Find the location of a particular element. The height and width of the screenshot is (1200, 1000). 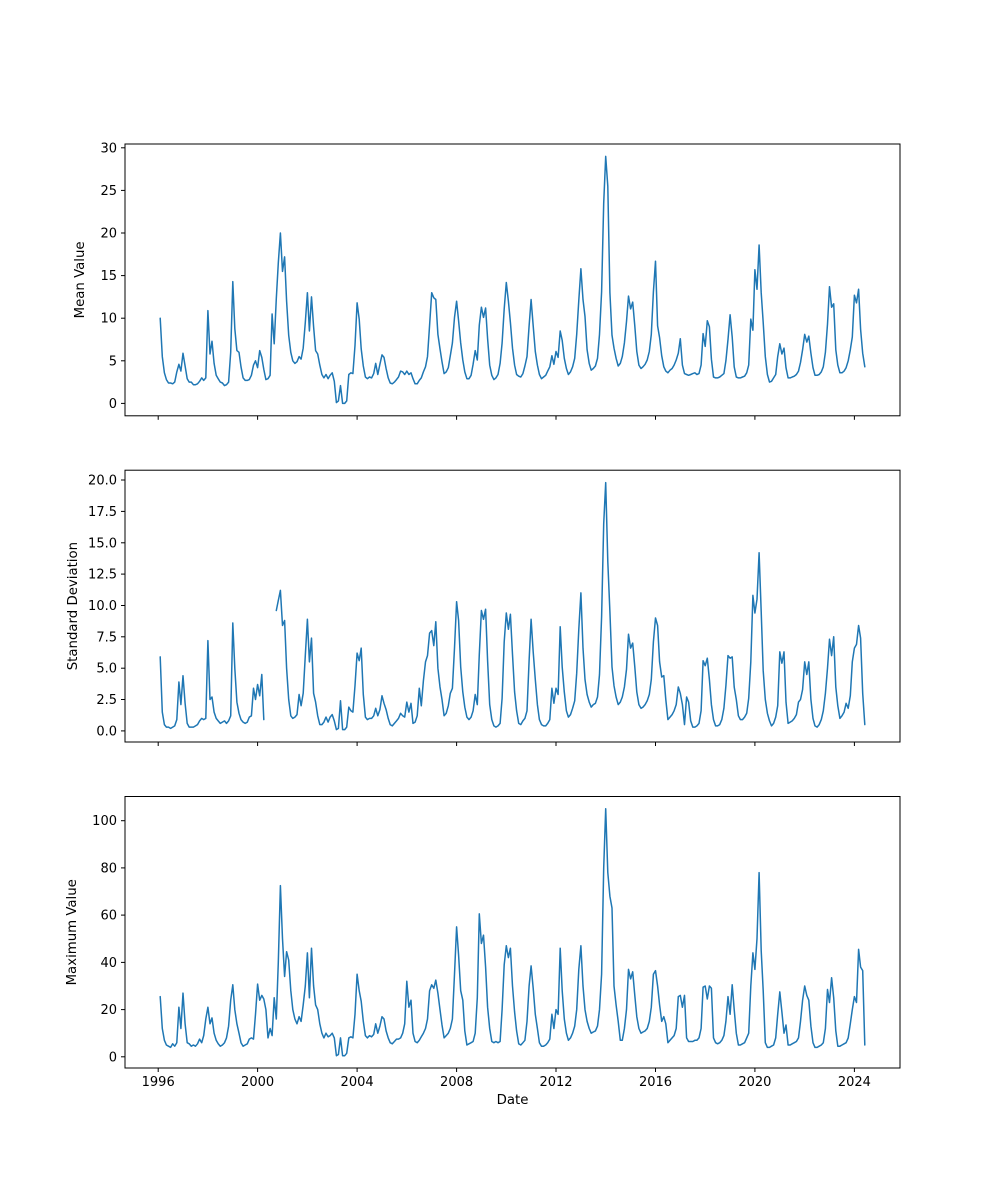

x-tick-label: 1996 is located at coordinates (158, 1082).